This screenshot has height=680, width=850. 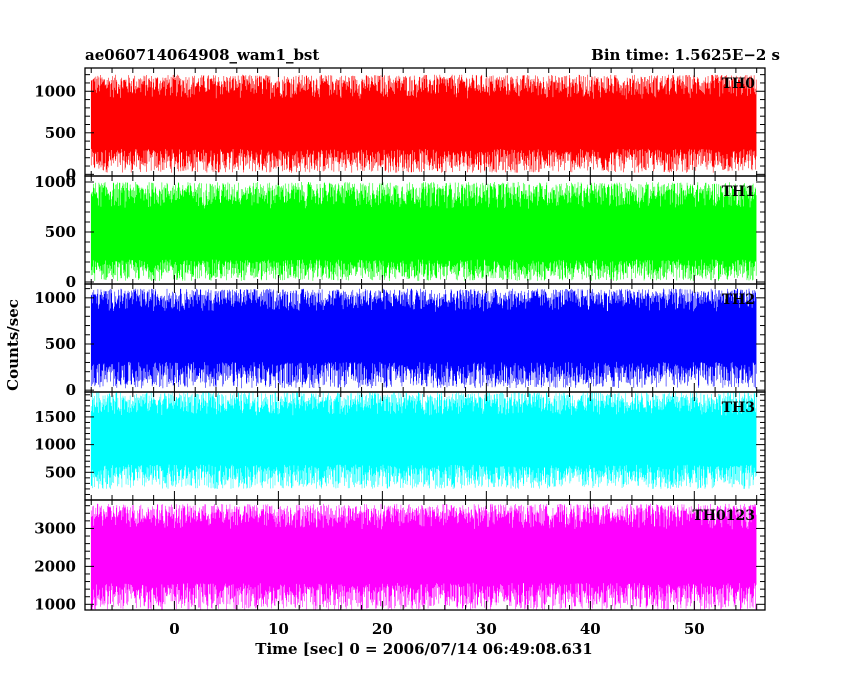 I want to click on x-tick-label: 50, so click(x=694, y=629).